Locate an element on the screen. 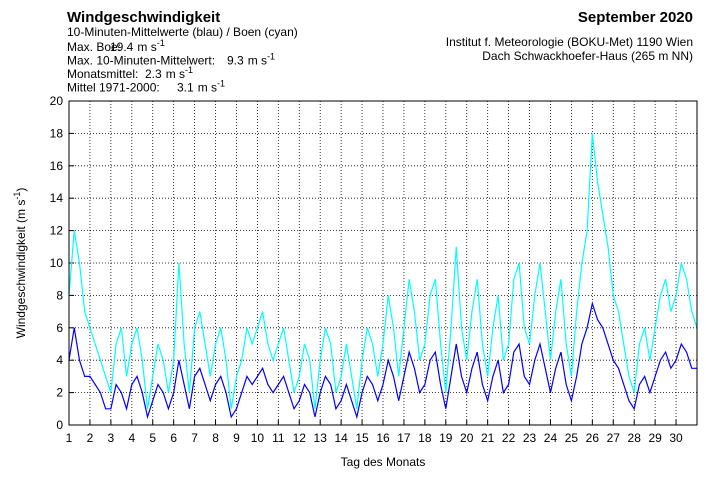 Image resolution: width=706 pixels, height=478 pixels. stat-label: Max. 10-Minuten-Mittelwert: is located at coordinates (141, 61).